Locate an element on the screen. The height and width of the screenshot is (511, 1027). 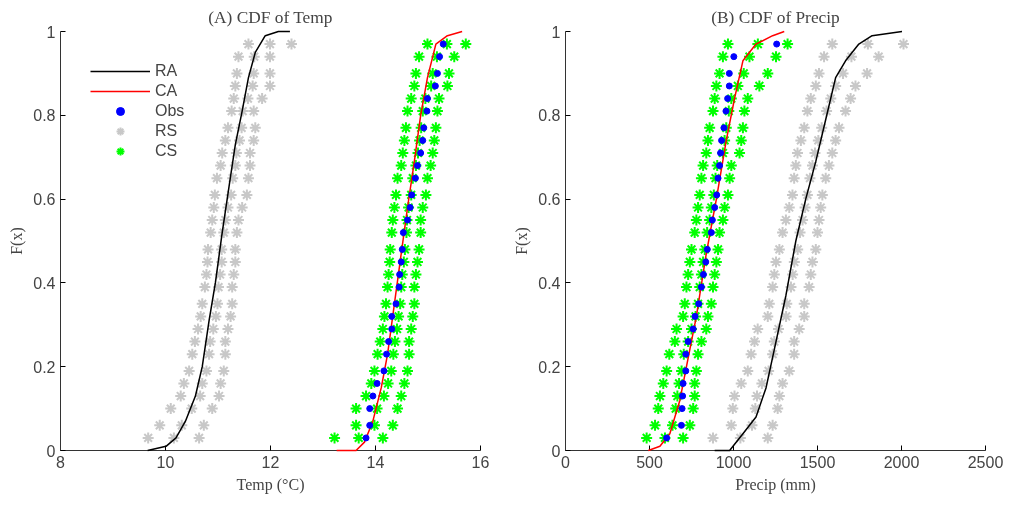
x-tick-label: 8 is located at coordinates (61, 462).